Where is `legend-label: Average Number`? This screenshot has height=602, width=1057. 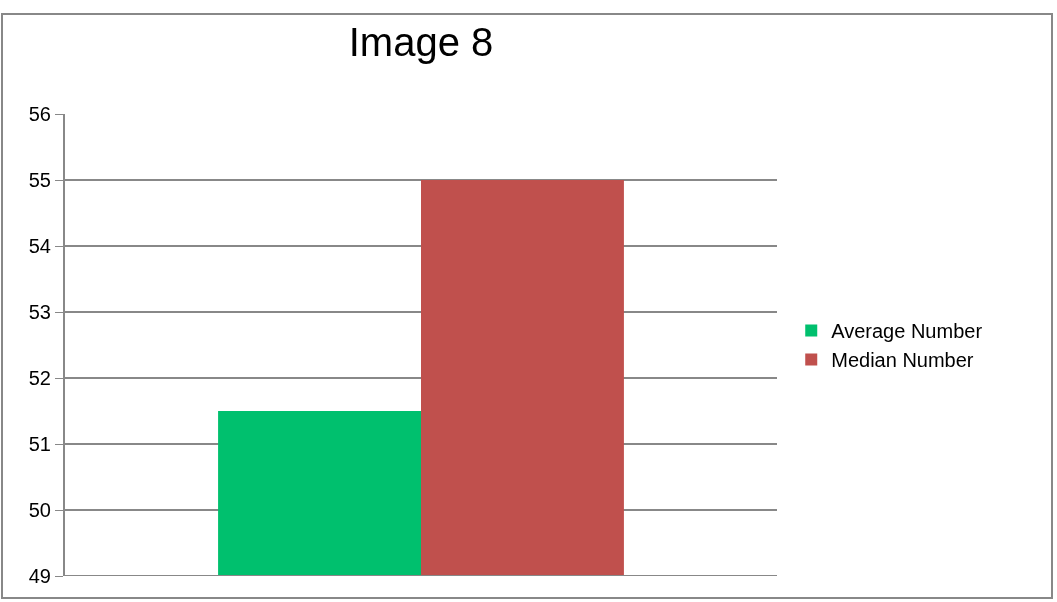 legend-label: Average Number is located at coordinates (907, 331).